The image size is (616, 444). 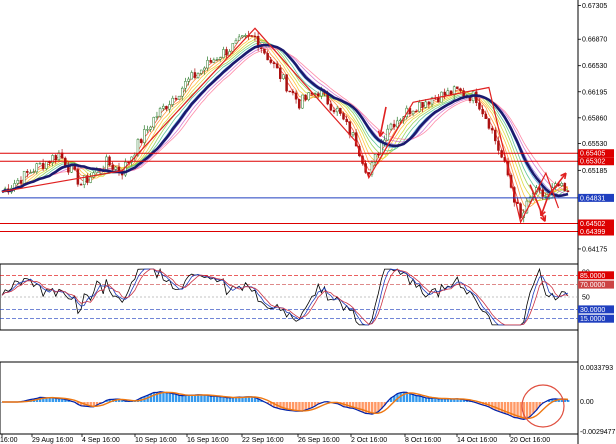 What do you see at coordinates (596, 368) in the screenshot?
I see `macd-axis-label: 0.0033793` at bounding box center [596, 368].